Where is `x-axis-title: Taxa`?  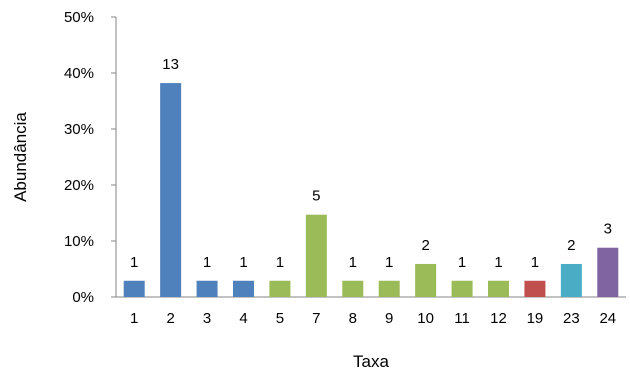 x-axis-title: Taxa is located at coordinates (371, 361).